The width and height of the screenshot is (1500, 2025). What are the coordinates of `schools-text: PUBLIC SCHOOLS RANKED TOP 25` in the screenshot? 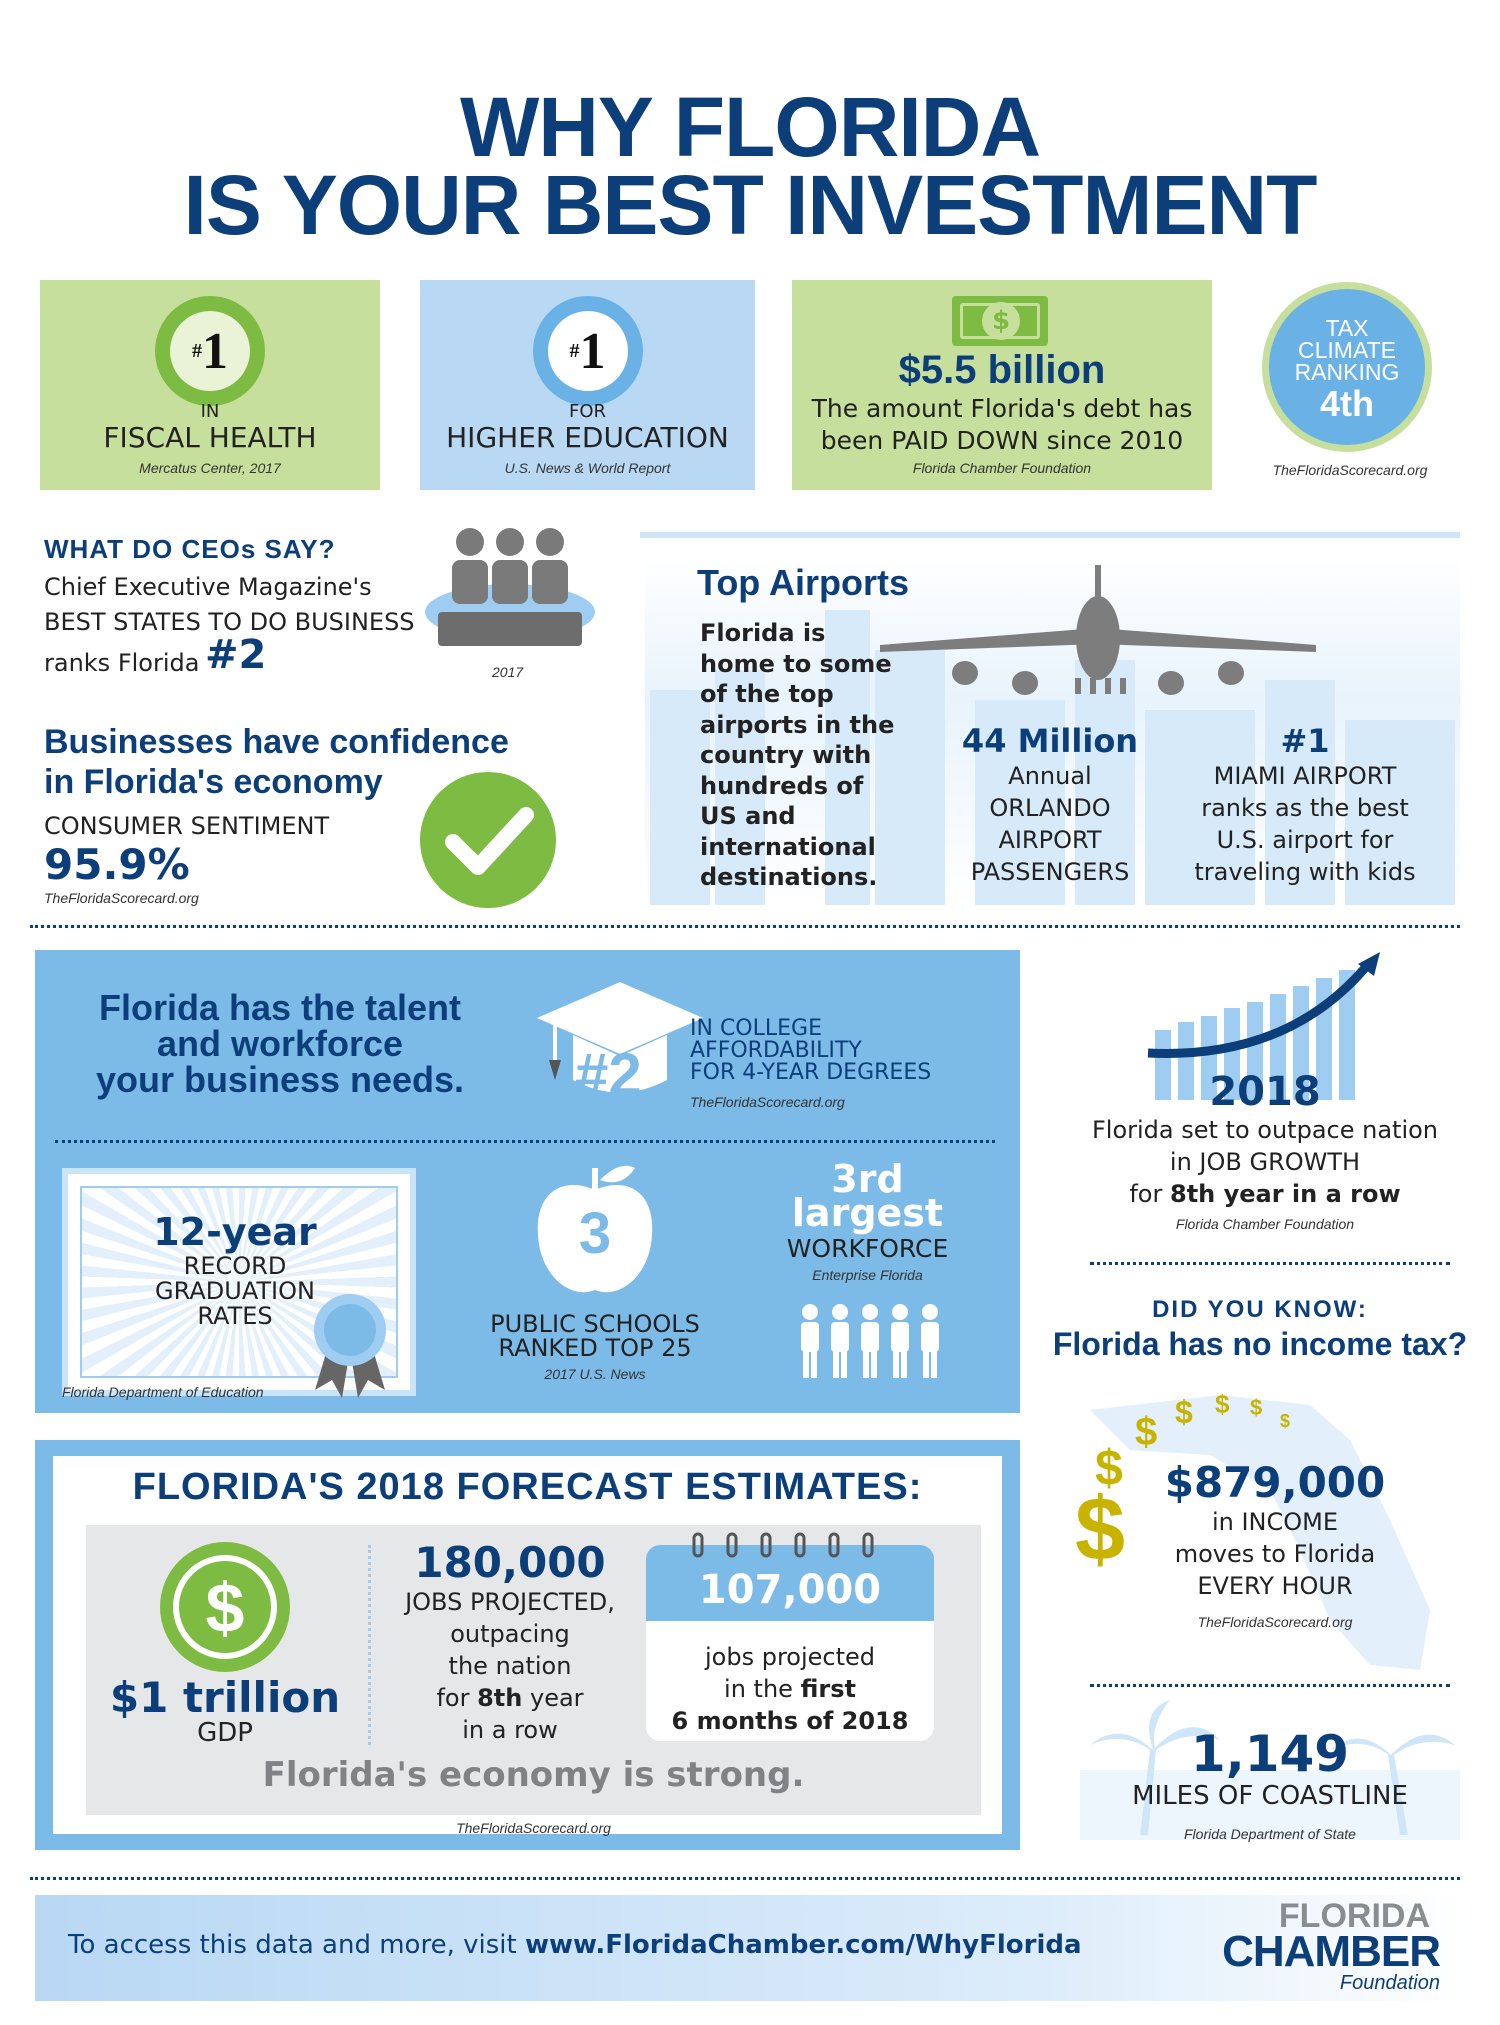 It's located at (595, 1336).